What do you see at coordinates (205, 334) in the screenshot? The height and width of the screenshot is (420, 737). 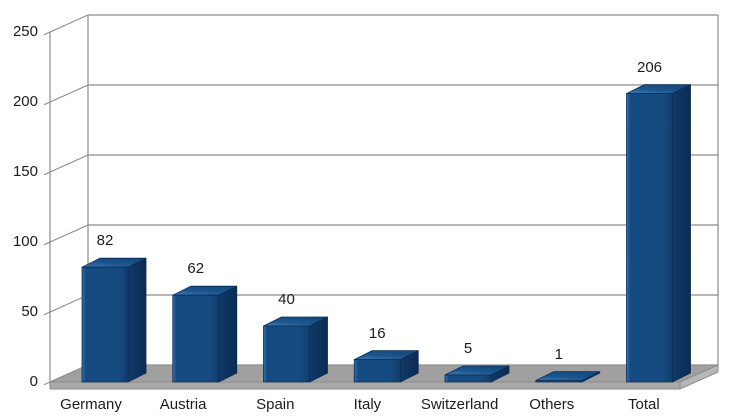 I see `bar-austria` at bounding box center [205, 334].